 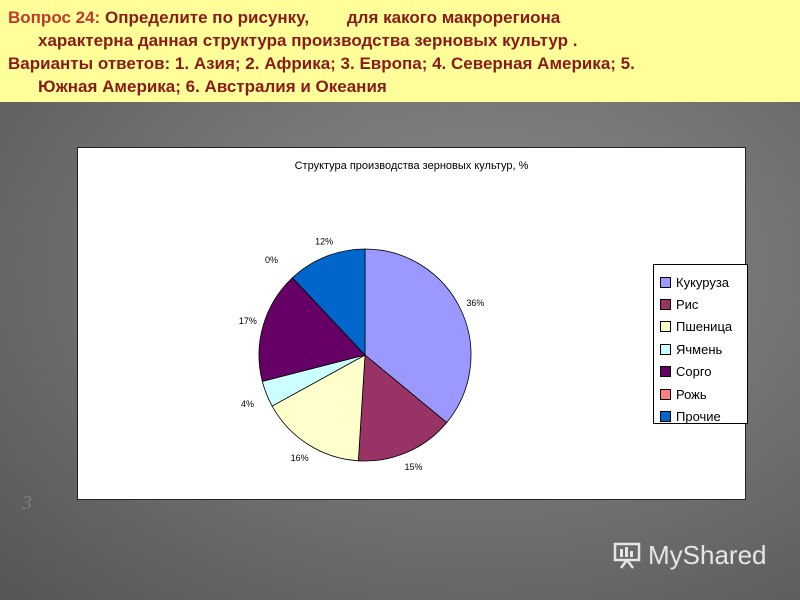 I want to click on legend-item-6: Прочие, so click(x=703, y=416).